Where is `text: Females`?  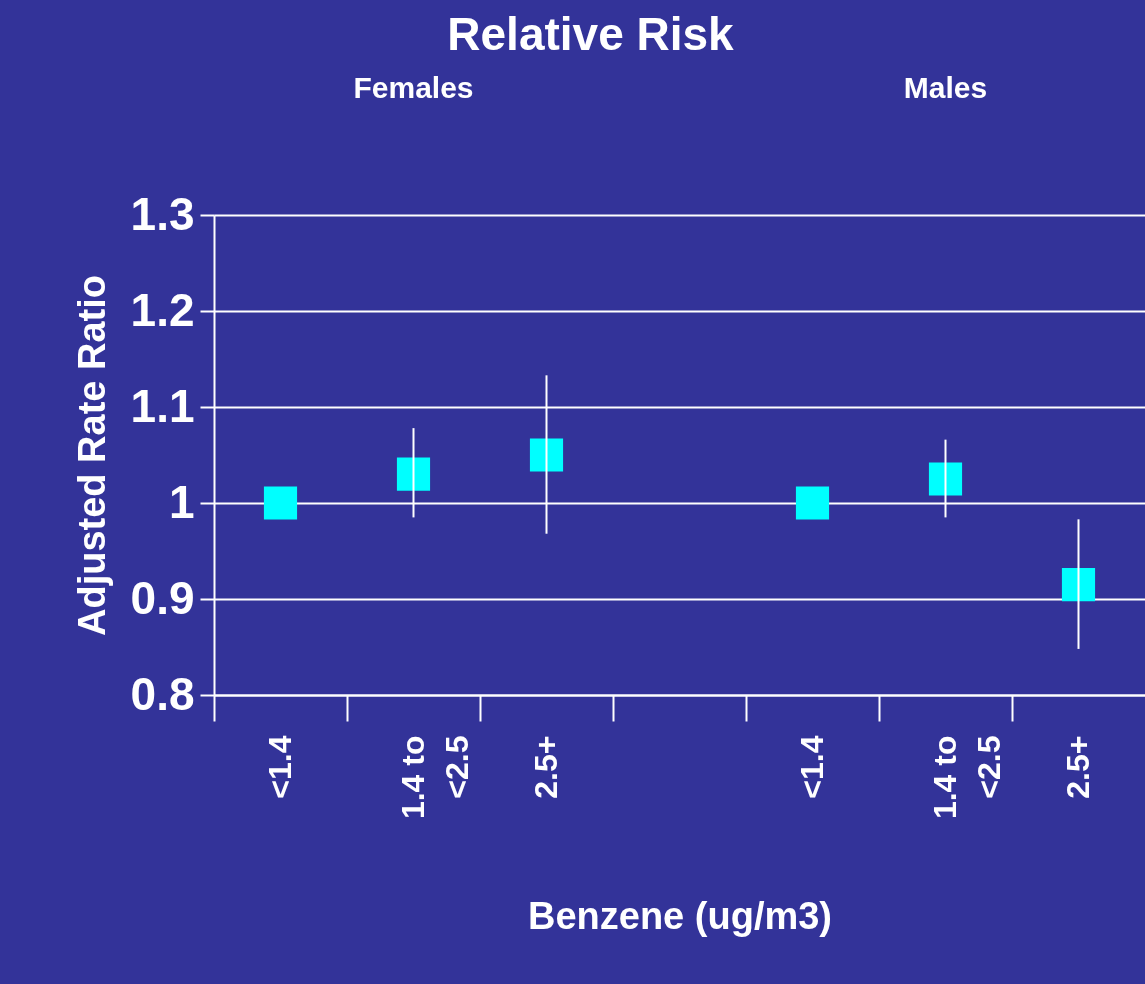
text: Females is located at coordinates (413, 87).